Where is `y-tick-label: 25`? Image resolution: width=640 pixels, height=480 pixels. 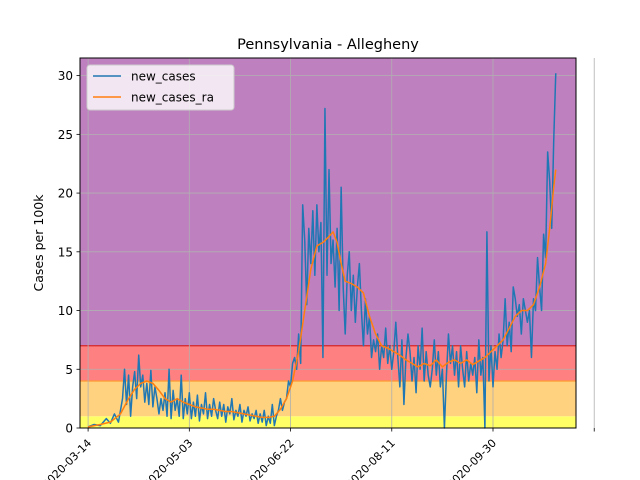
y-tick-label: 25 is located at coordinates (65, 135).